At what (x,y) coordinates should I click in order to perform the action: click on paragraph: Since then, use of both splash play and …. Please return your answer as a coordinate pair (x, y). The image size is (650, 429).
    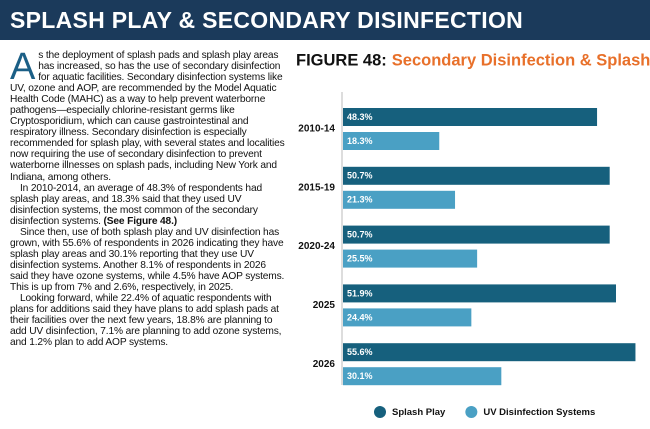
    Looking at the image, I should click on (148, 260).